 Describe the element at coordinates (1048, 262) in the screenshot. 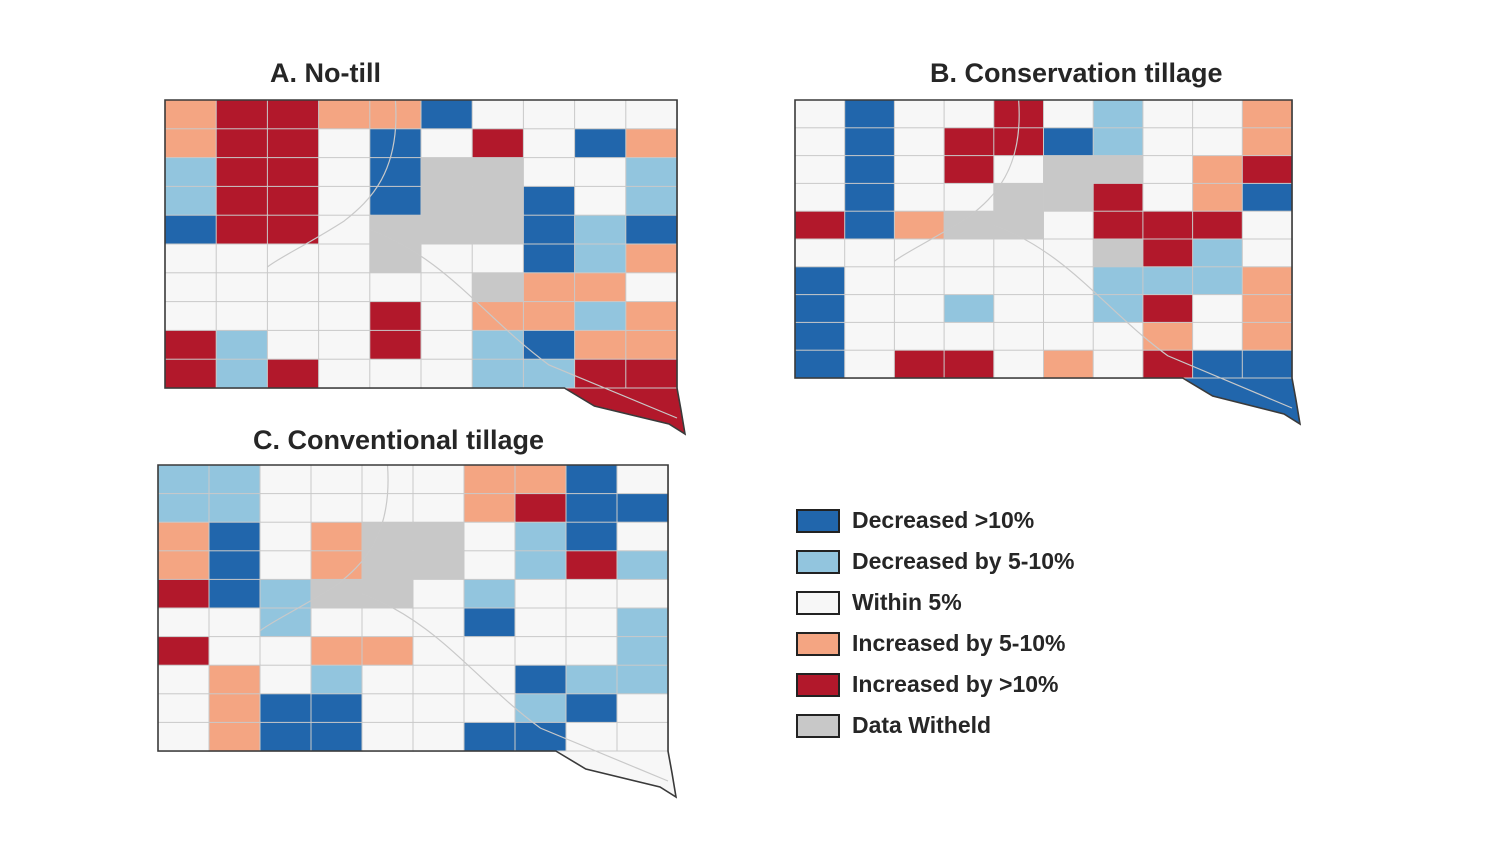

I see `map-conservation-tillage` at that location.